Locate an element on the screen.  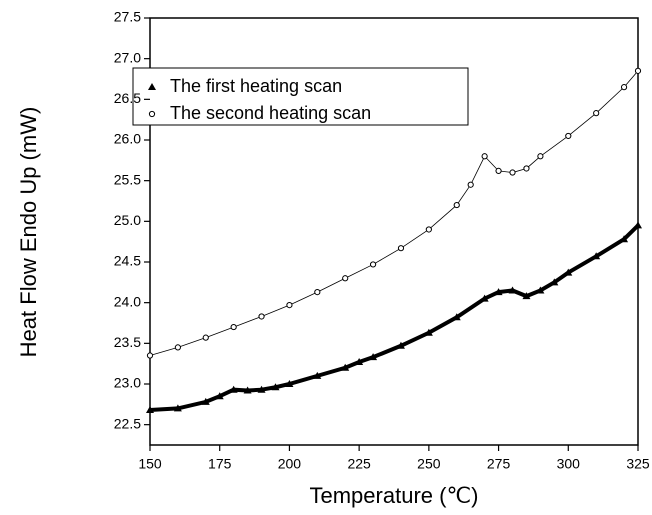
x-axis-label: Temperature (℃) is located at coordinates (394, 495).